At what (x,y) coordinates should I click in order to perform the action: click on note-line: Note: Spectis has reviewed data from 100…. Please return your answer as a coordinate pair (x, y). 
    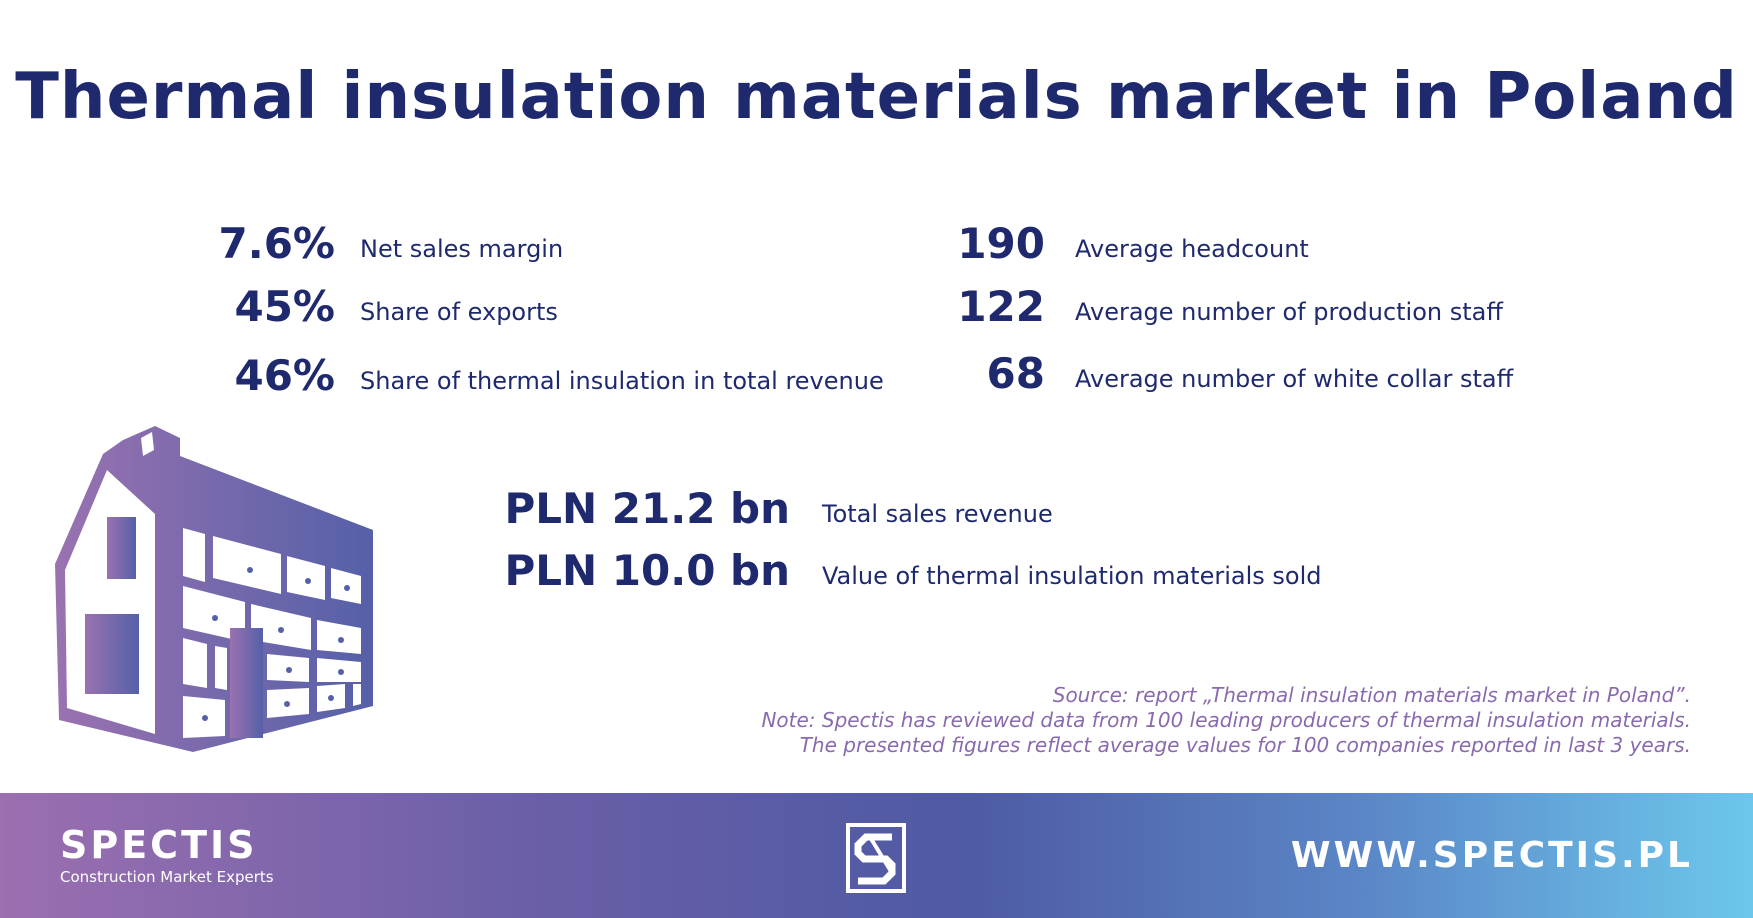
    Looking at the image, I should click on (1226, 720).